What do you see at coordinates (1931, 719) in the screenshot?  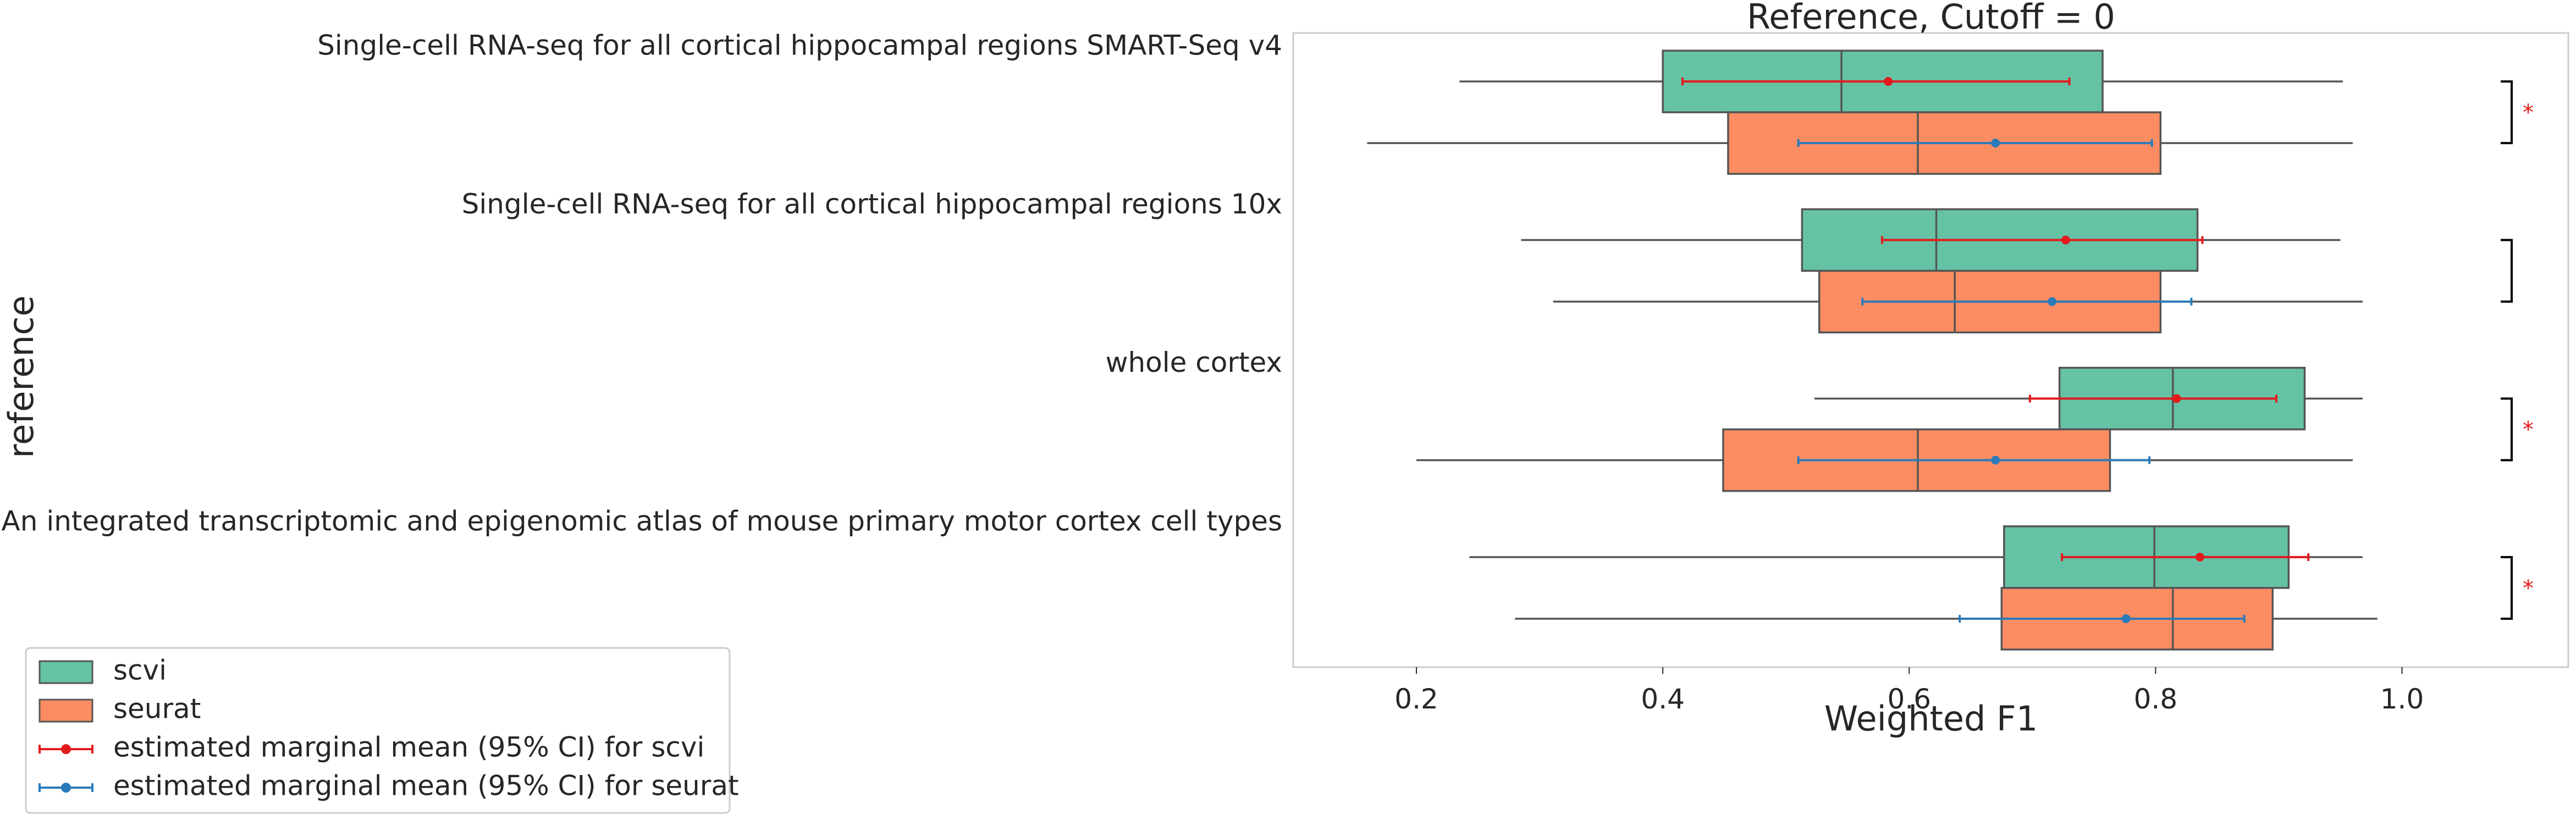 I see `x-axis-title: Weighted F1` at bounding box center [1931, 719].